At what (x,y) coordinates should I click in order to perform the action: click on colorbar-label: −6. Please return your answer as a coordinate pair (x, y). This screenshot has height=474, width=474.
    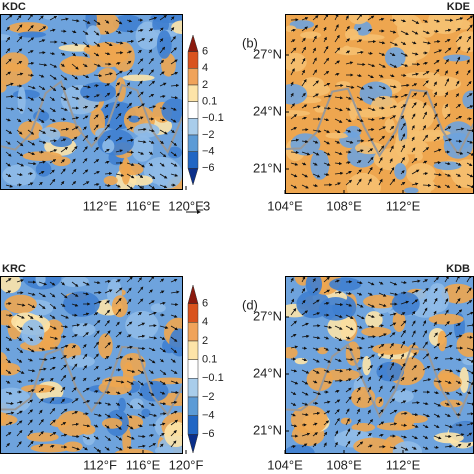
    Looking at the image, I should click on (208, 434).